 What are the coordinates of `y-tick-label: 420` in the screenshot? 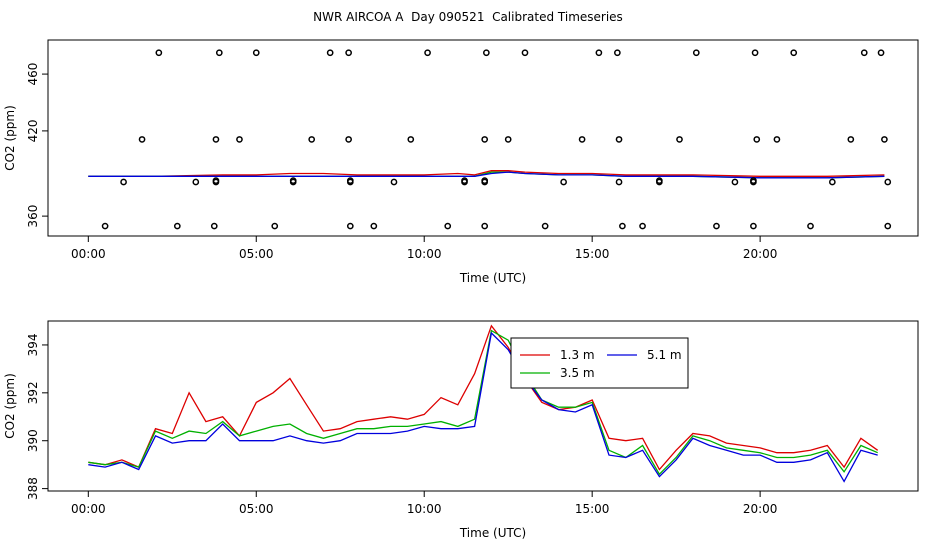 It's located at (33, 130).